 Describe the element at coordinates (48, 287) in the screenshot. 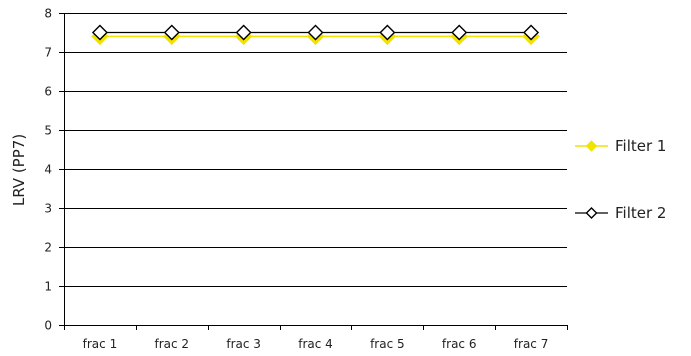

I see `y-tick-label: 1` at that location.